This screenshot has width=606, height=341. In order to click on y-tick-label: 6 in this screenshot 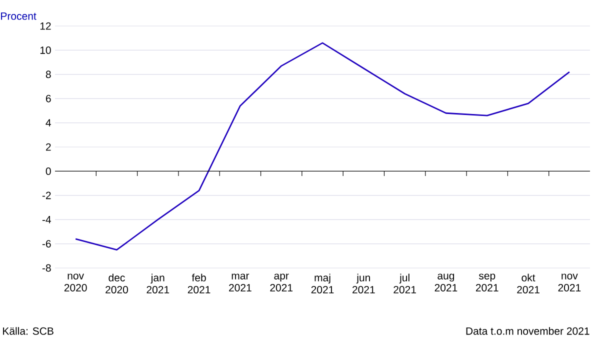, I will do `click(48, 98)`.